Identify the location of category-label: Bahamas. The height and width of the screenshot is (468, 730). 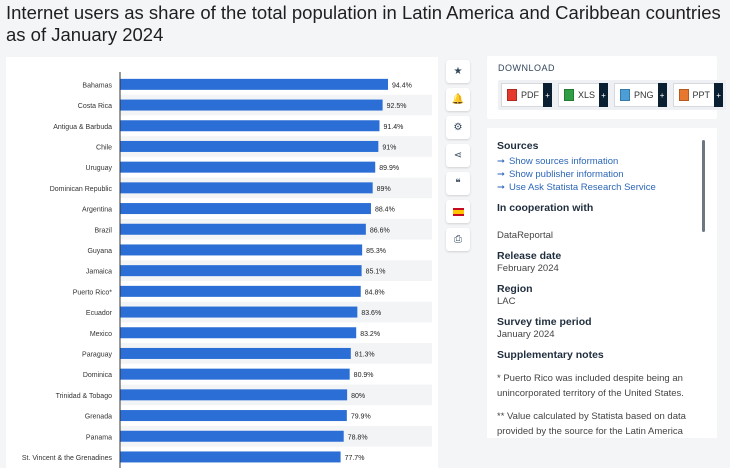
(97, 85).